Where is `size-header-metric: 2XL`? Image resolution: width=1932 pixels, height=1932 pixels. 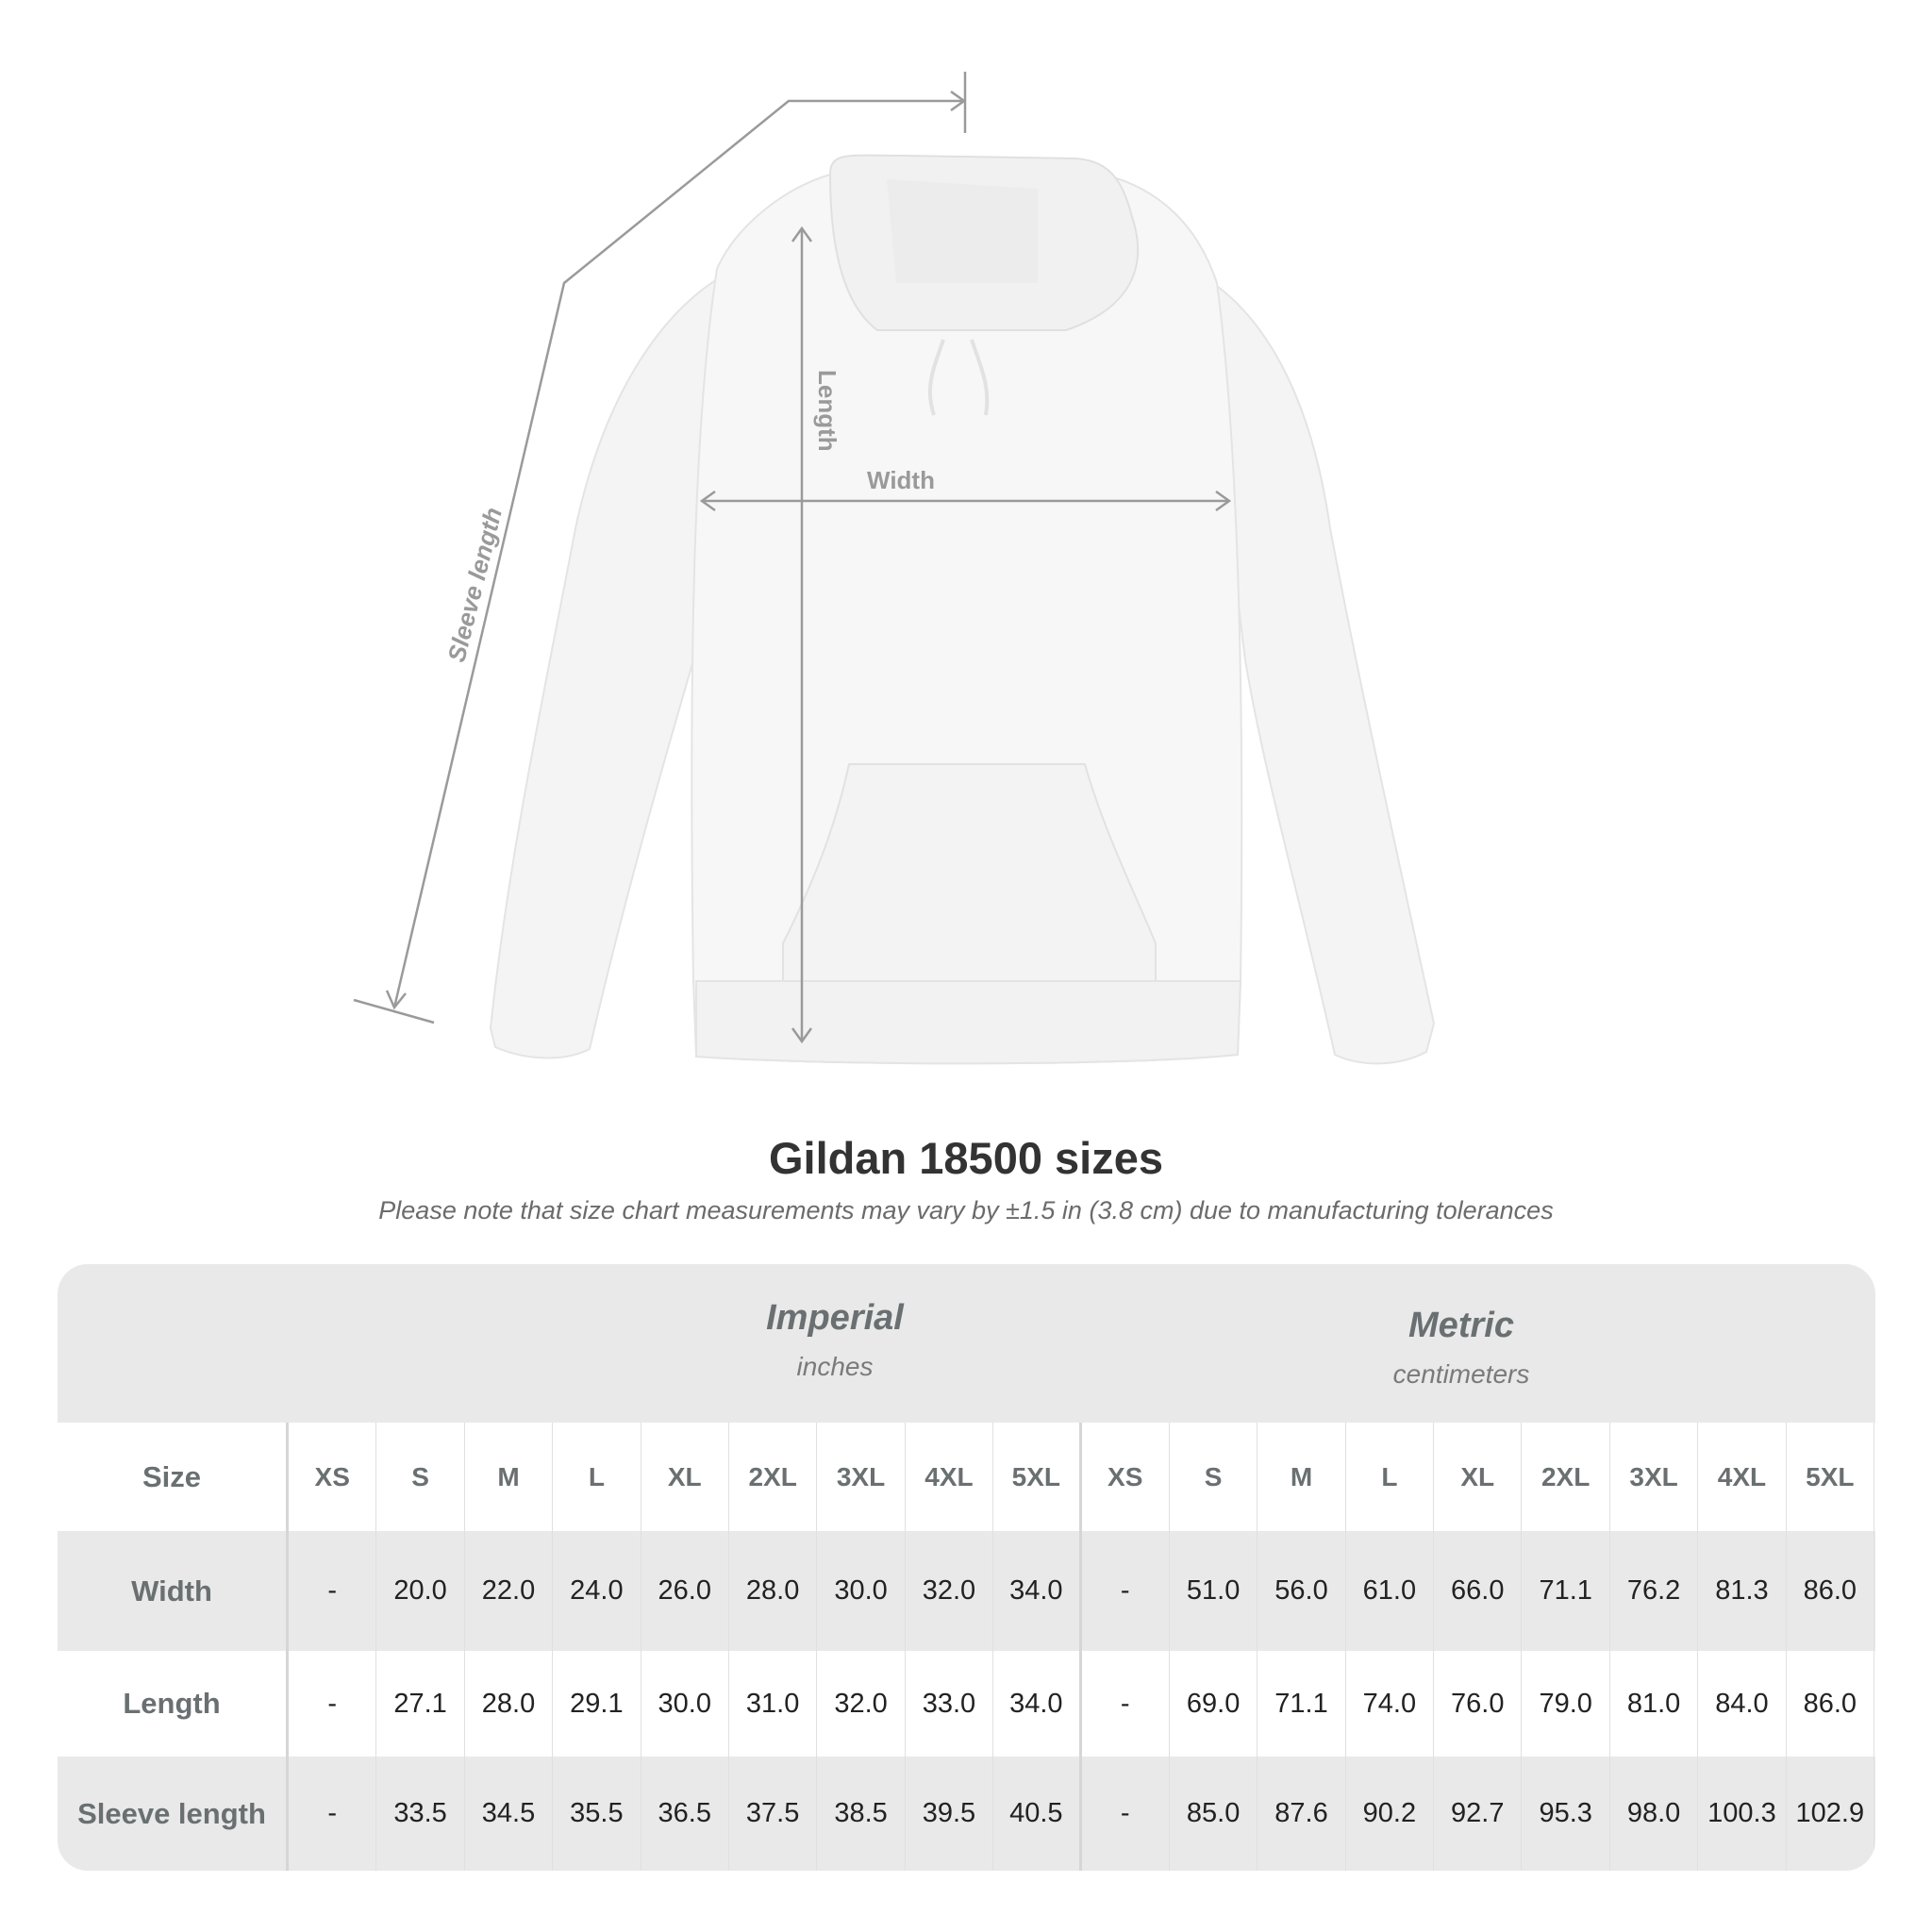
size-header-metric: 2XL is located at coordinates (1566, 1477).